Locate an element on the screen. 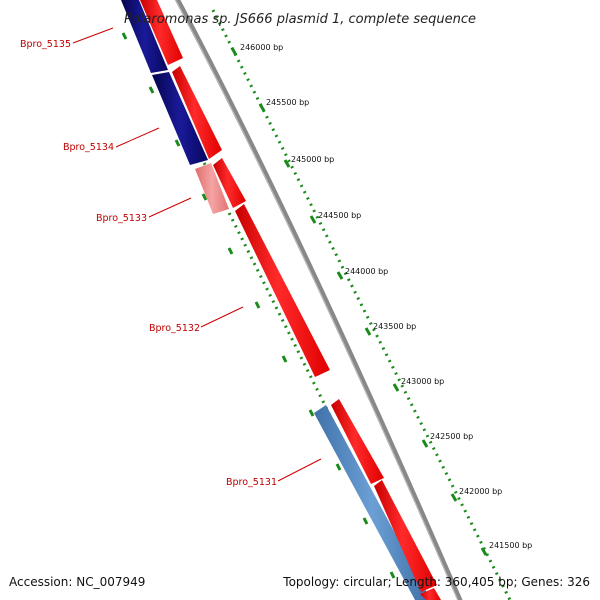 This screenshot has height=600, width=600. gene-5135-reverse is located at coordinates (144, 36).